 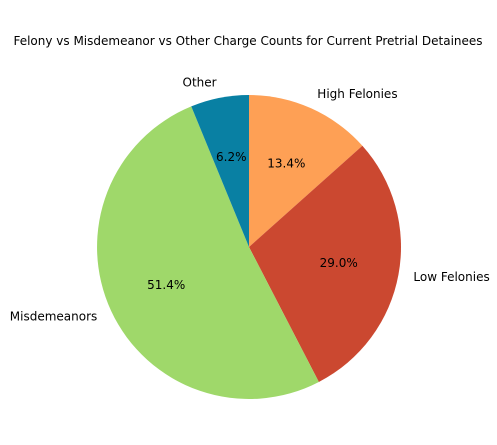 What do you see at coordinates (286, 163) in the screenshot?
I see `slice-percent-high-felonies: 13.4%` at bounding box center [286, 163].